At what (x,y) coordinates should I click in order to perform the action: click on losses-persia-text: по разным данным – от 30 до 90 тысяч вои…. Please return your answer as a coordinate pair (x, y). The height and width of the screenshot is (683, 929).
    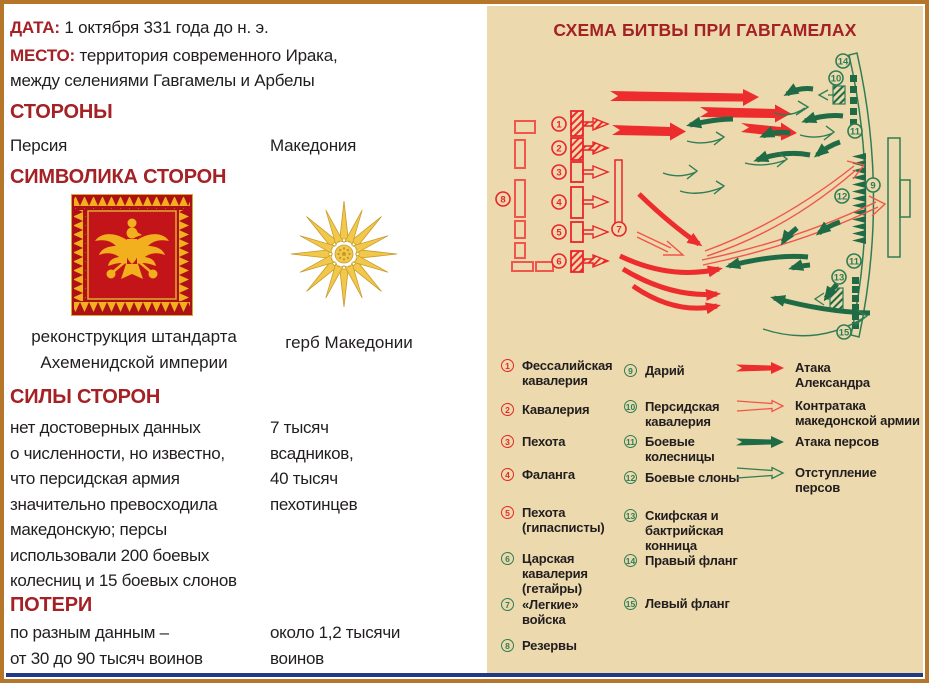
    Looking at the image, I should click on (106, 645).